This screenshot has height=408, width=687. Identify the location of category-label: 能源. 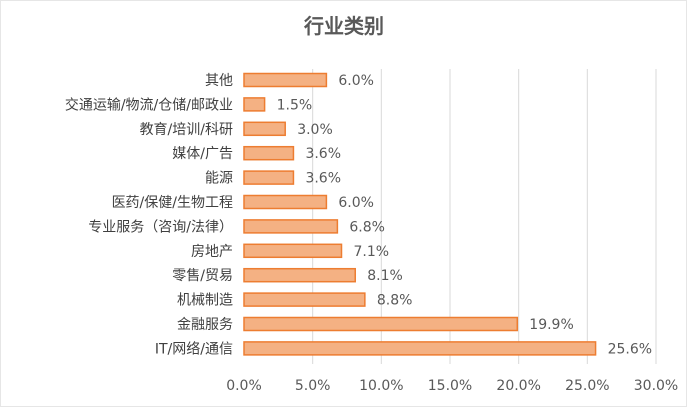
(219, 179).